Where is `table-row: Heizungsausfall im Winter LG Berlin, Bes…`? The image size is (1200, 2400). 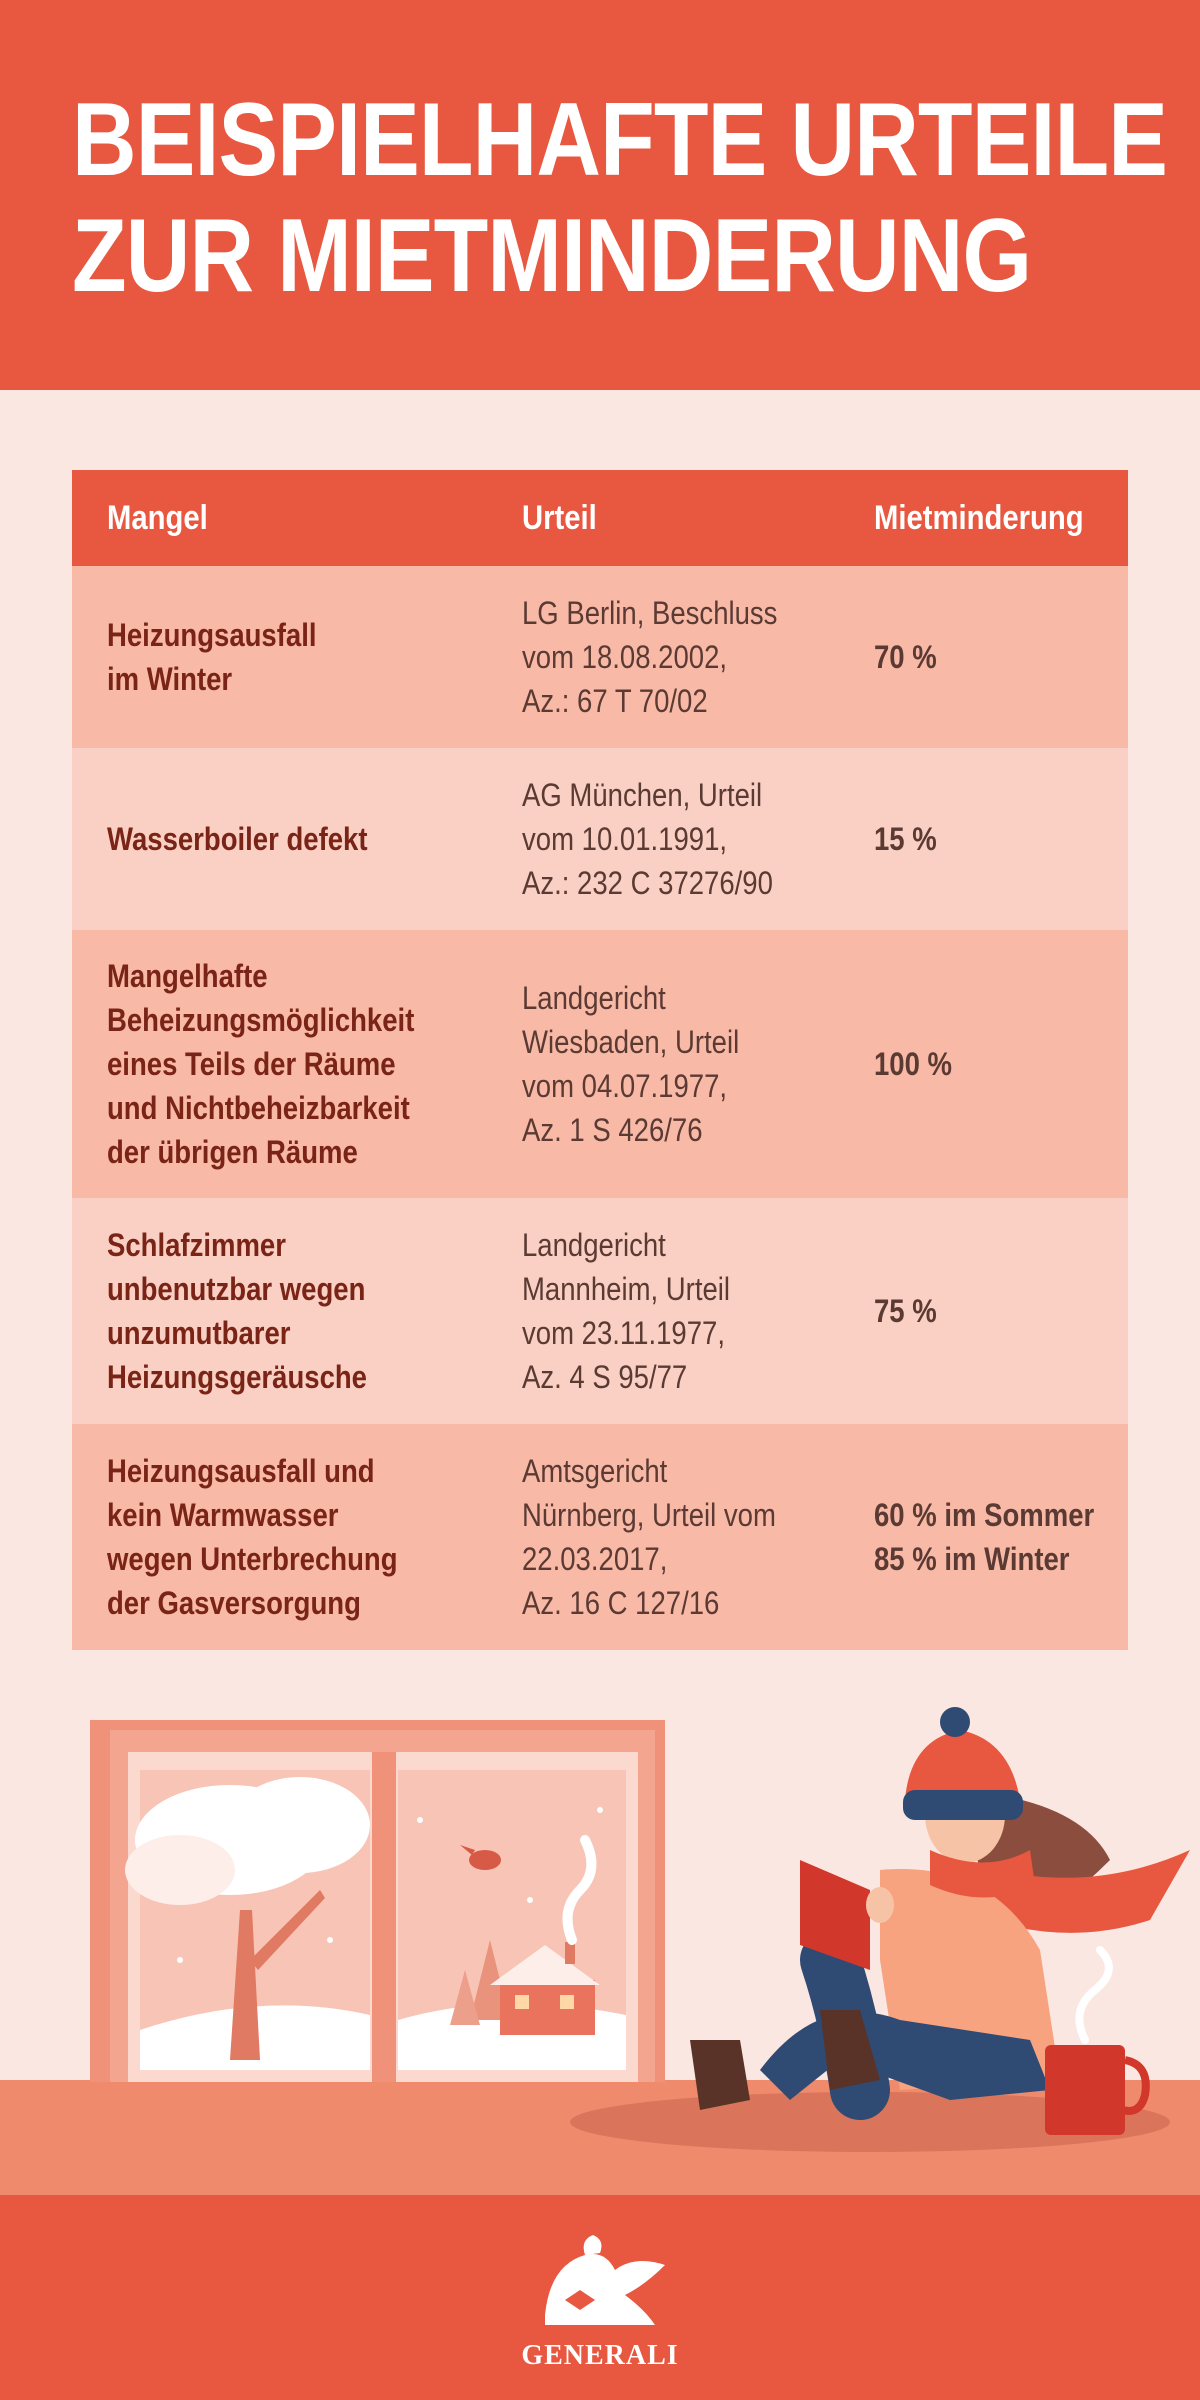
table-row: Heizungsausfall im Winter LG Berlin, Bes… is located at coordinates (600, 657).